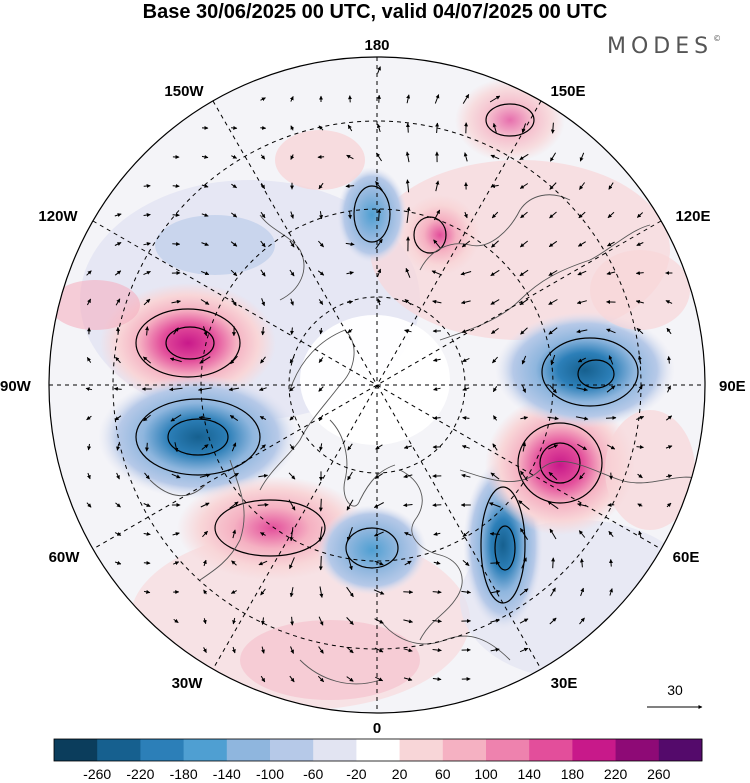 The image size is (750, 783). Describe the element at coordinates (486, 774) in the screenshot. I see `colorbar-tick-label: 100` at that location.